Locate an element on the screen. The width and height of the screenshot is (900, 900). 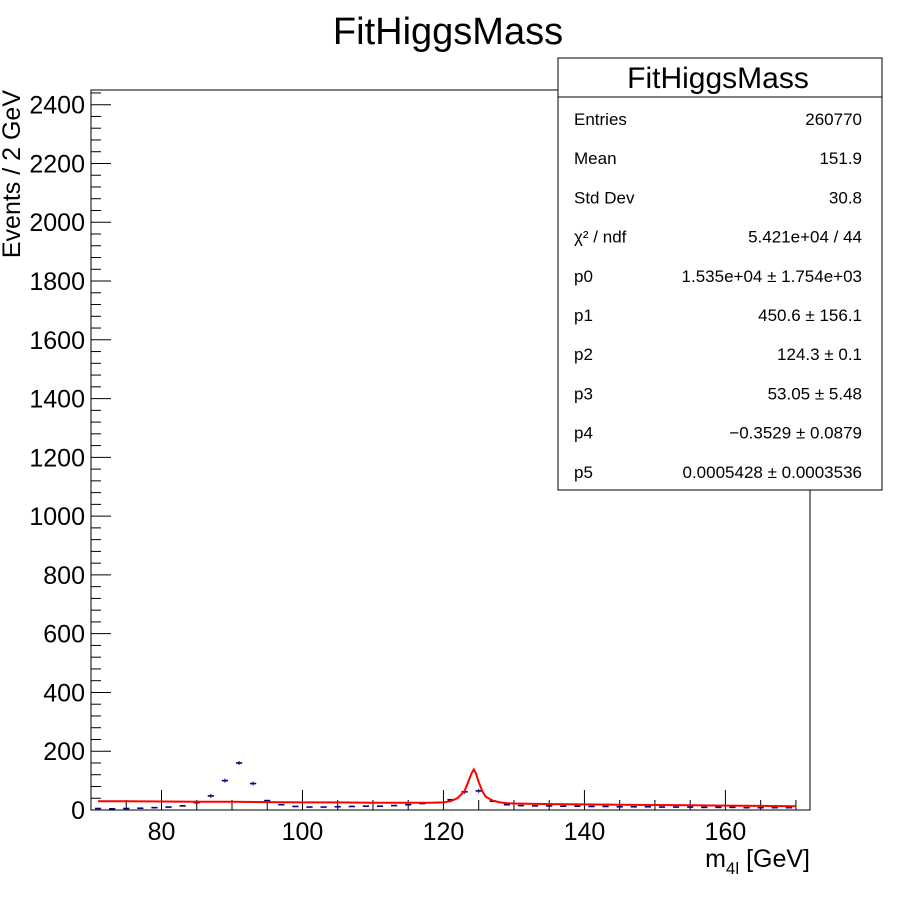
stats-row-label: Std Dev is located at coordinates (604, 197).